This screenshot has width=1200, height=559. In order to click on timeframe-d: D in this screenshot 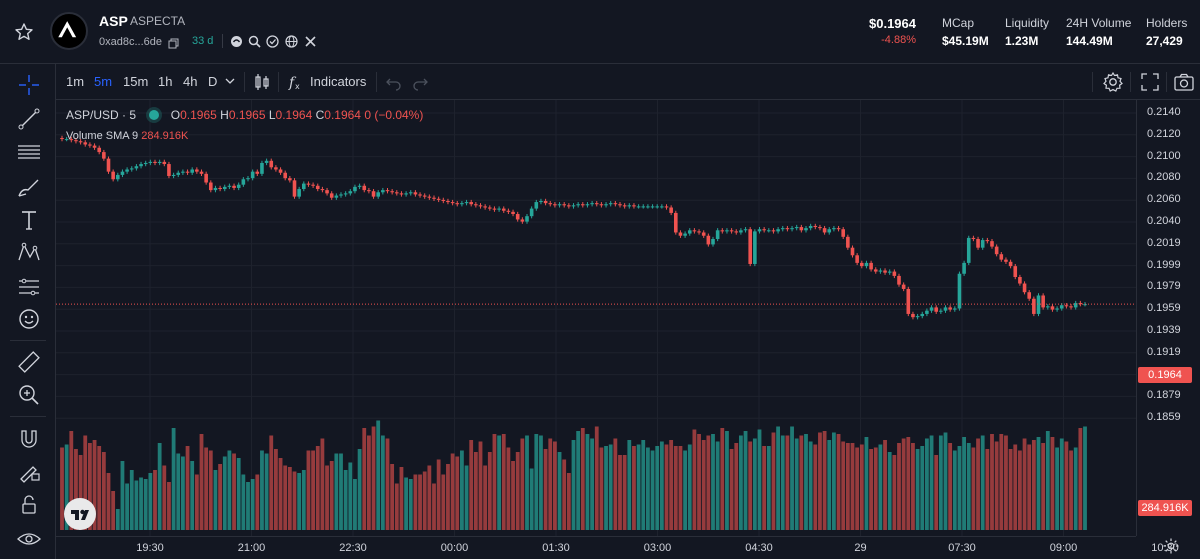, I will do `click(213, 81)`.